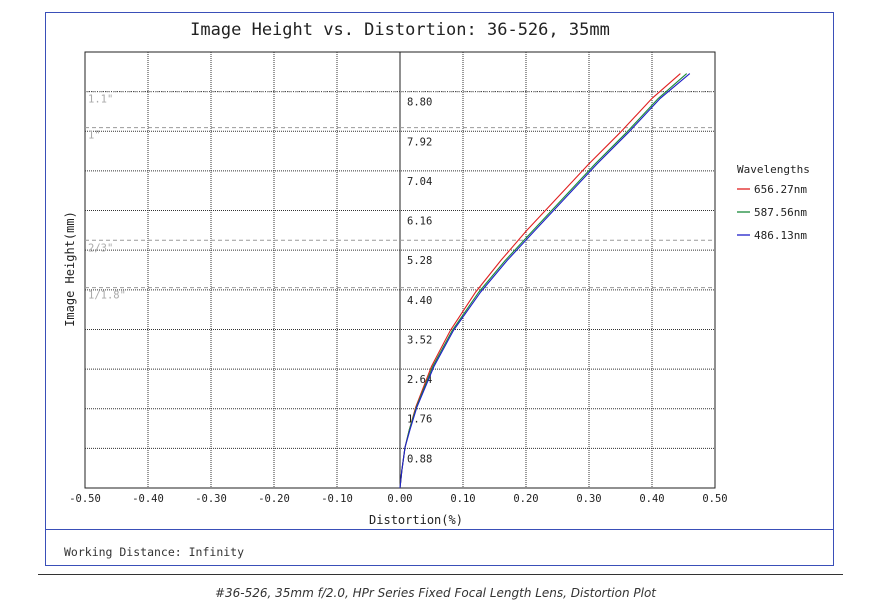  I want to click on x-tick-label: -0.10, so click(337, 499).